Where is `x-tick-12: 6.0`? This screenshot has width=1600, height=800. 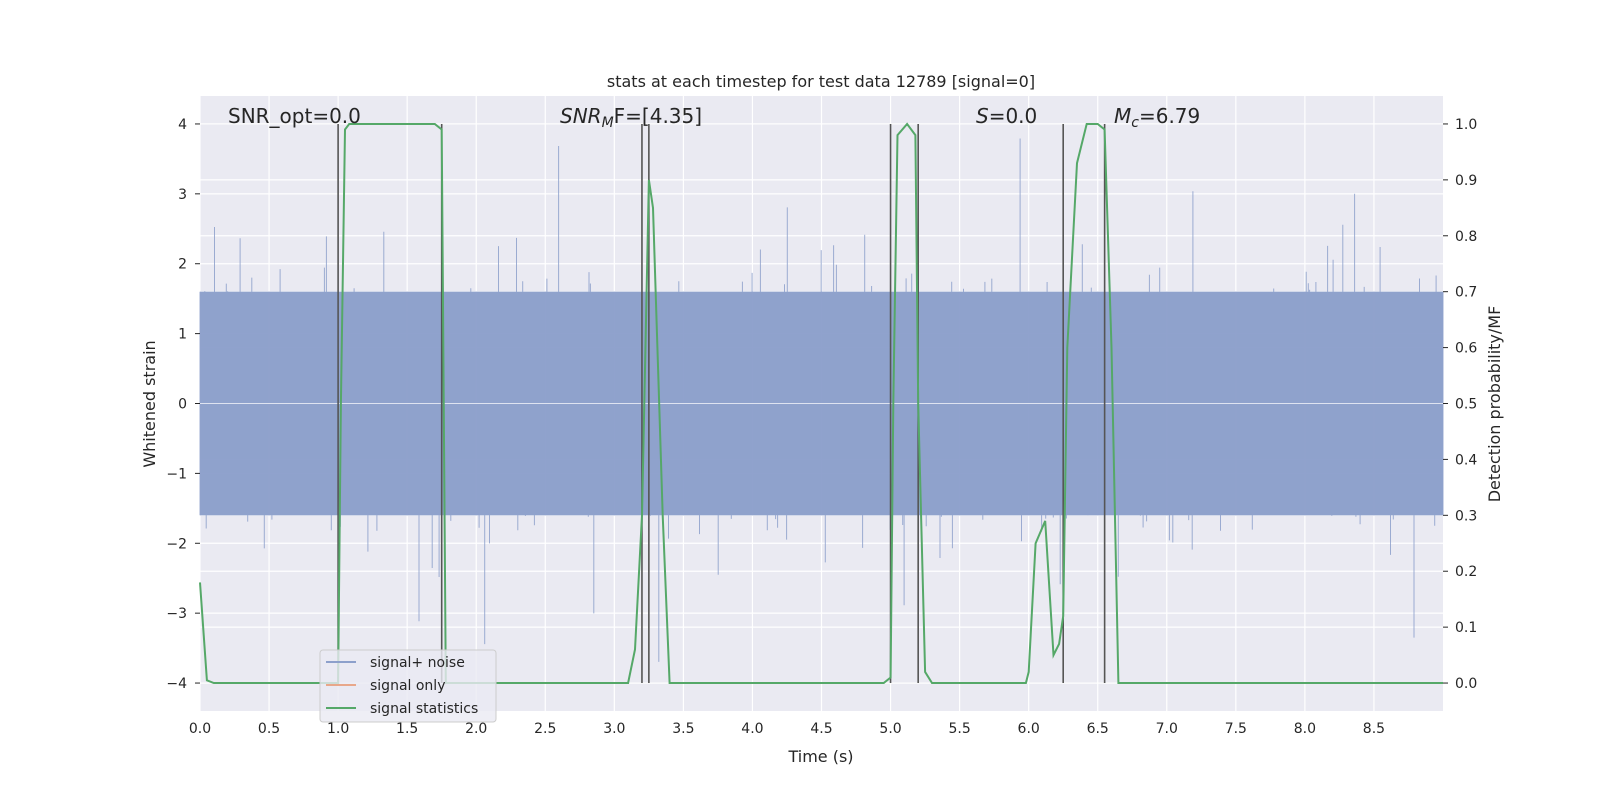
x-tick-12: 6.0 is located at coordinates (1029, 729).